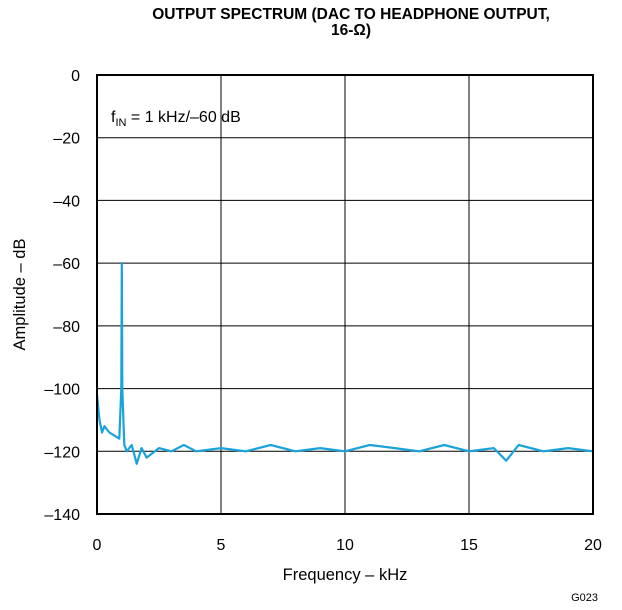 This screenshot has width=622, height=610. I want to click on y-tick-label: –100, so click(62, 390).